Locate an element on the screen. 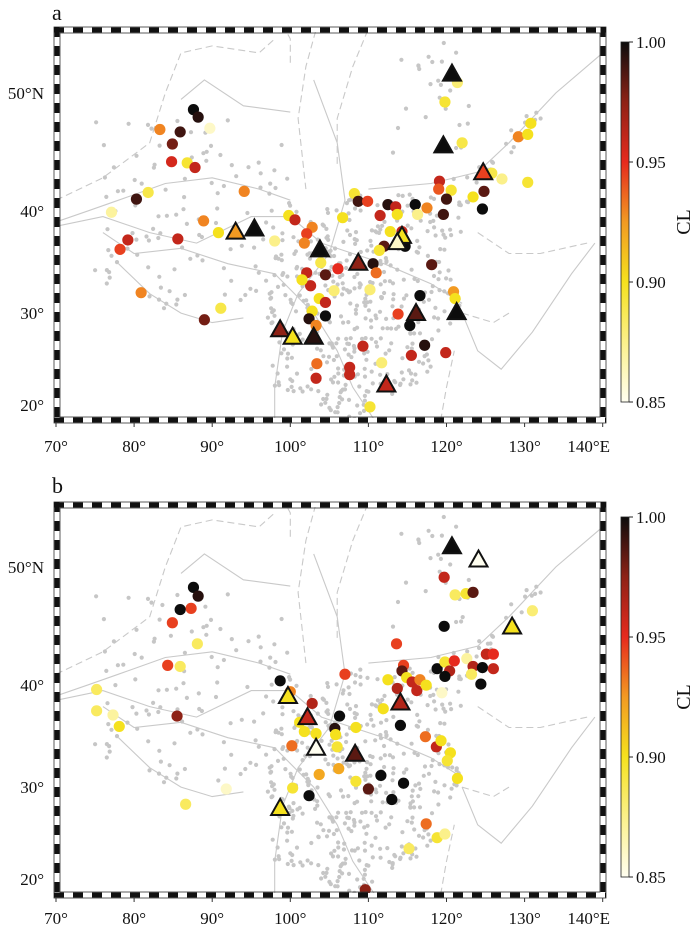  lat-tick-label: 30° is located at coordinates (32, 313).